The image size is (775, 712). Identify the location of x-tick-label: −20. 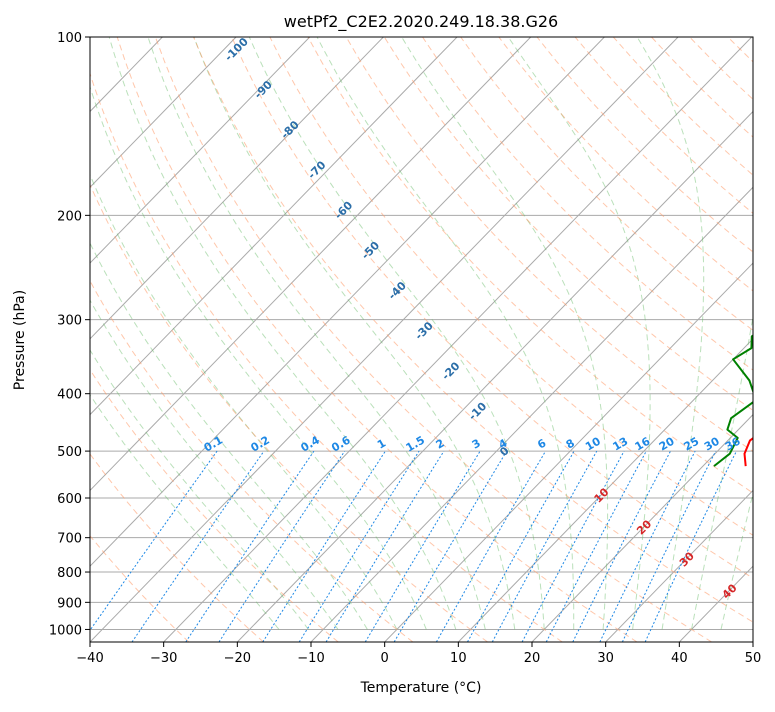
(237, 658).